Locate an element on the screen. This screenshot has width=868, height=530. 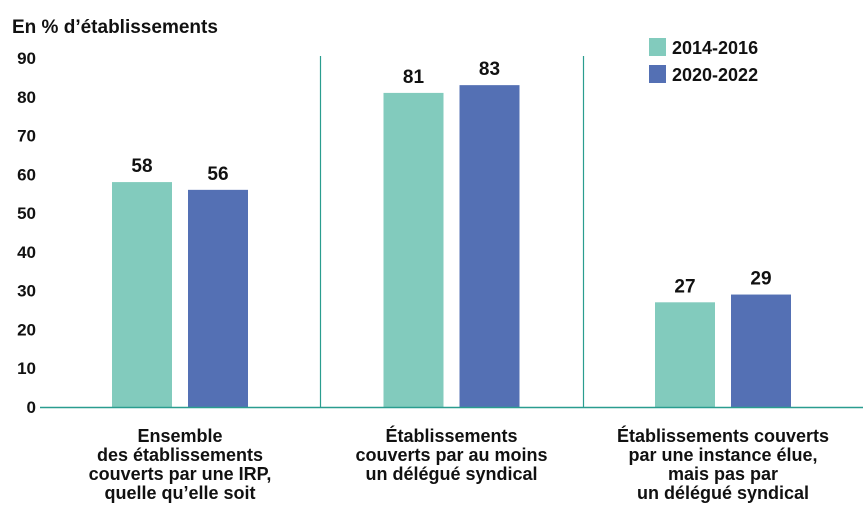
y-tick-label-60: 60 is located at coordinates (26, 174).